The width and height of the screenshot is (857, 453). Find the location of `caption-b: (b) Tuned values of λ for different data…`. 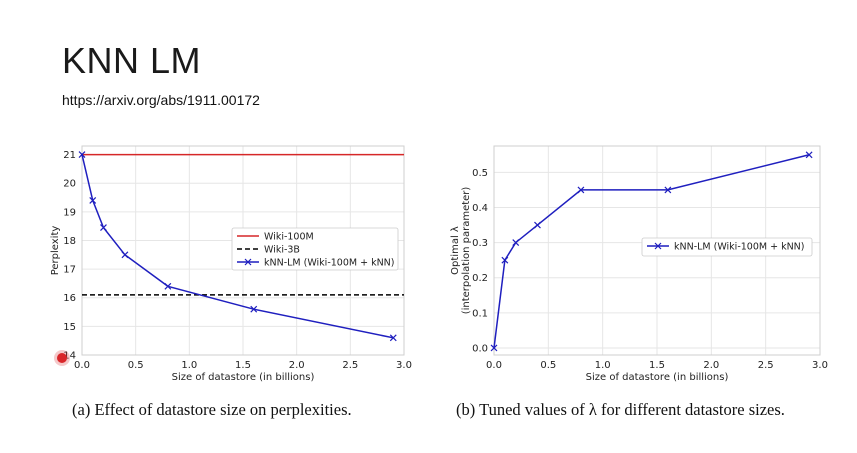

caption-b: (b) Tuned values of λ for different data… is located at coordinates (620, 409).